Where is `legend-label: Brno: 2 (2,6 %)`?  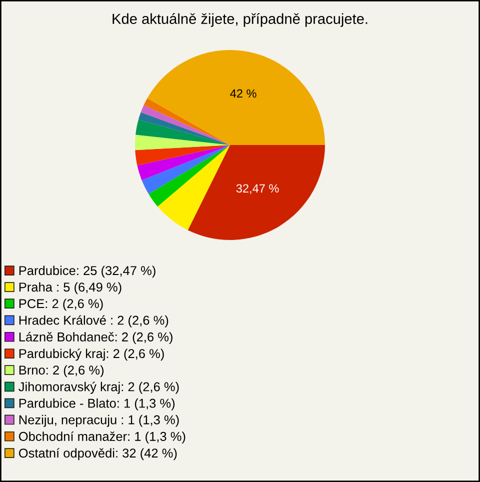
legend-label: Brno: 2 (2,6 %) is located at coordinates (61, 371).